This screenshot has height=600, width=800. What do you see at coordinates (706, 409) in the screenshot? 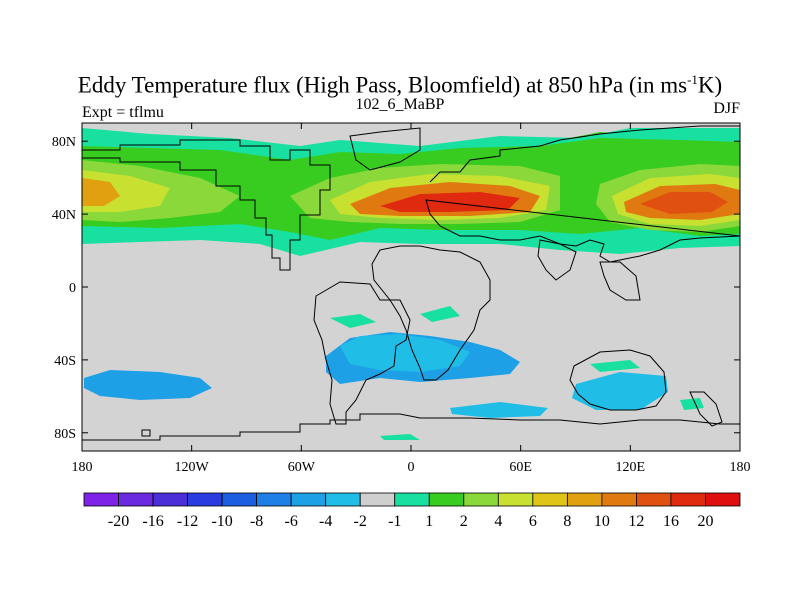
I see `new-zealand-outline` at bounding box center [706, 409].